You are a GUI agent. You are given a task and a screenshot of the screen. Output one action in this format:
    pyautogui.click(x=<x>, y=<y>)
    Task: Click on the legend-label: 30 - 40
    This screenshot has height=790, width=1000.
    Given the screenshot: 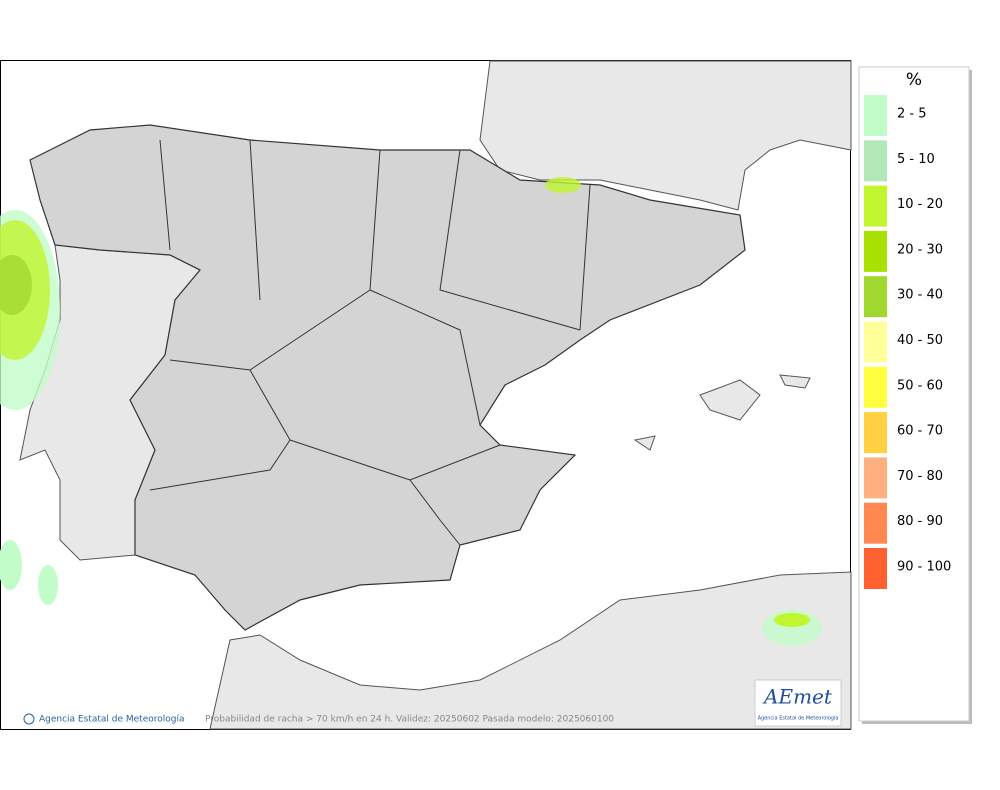 What is the action you would take?
    pyautogui.click(x=920, y=295)
    